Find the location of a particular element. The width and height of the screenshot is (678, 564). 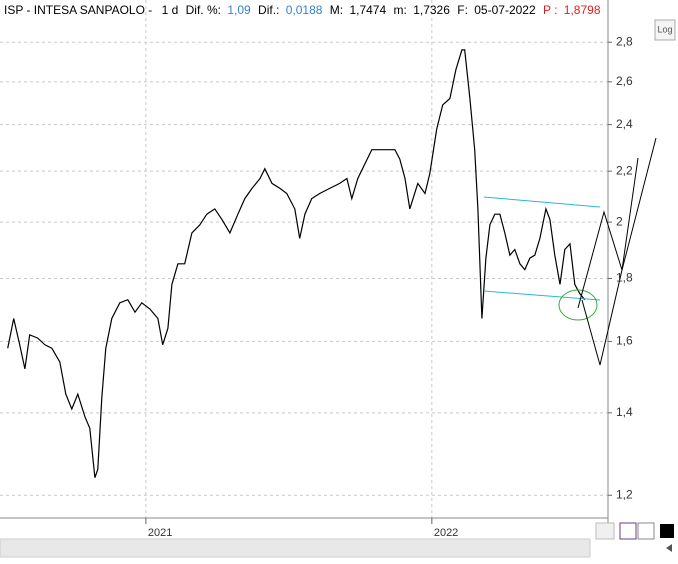

y-tick-label: 1,4 is located at coordinates (624, 412).